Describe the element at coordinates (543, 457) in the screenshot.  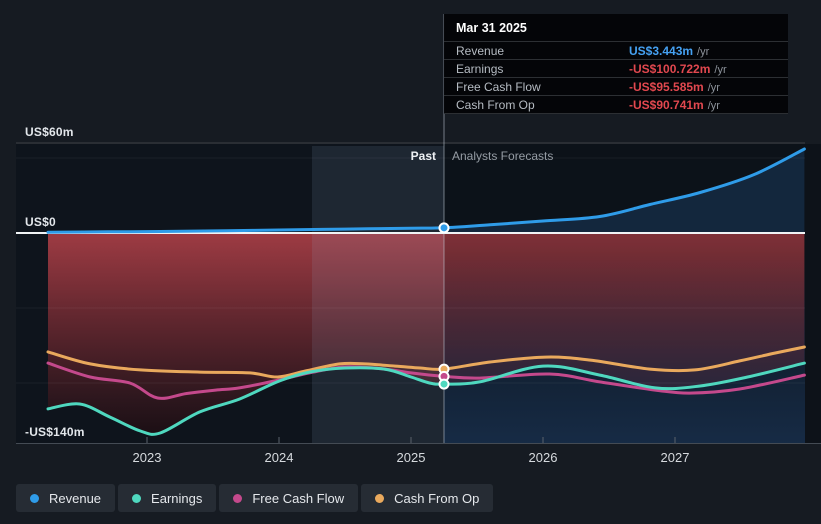
I see `x-axis-label-2026: 2026` at that location.